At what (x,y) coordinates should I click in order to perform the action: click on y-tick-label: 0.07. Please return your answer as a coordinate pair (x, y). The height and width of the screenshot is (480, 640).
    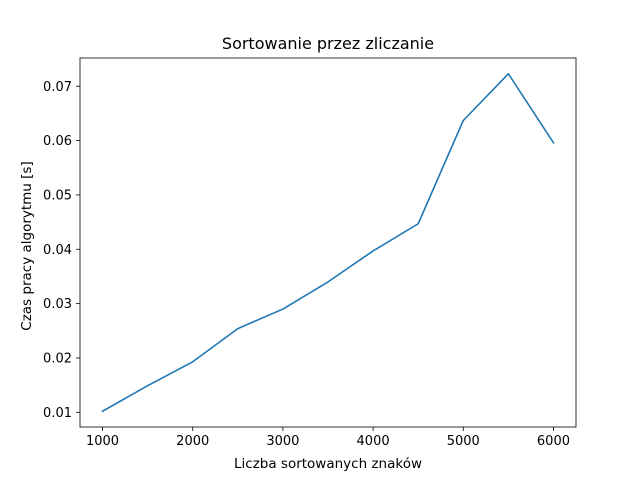
    Looking at the image, I should click on (57, 87).